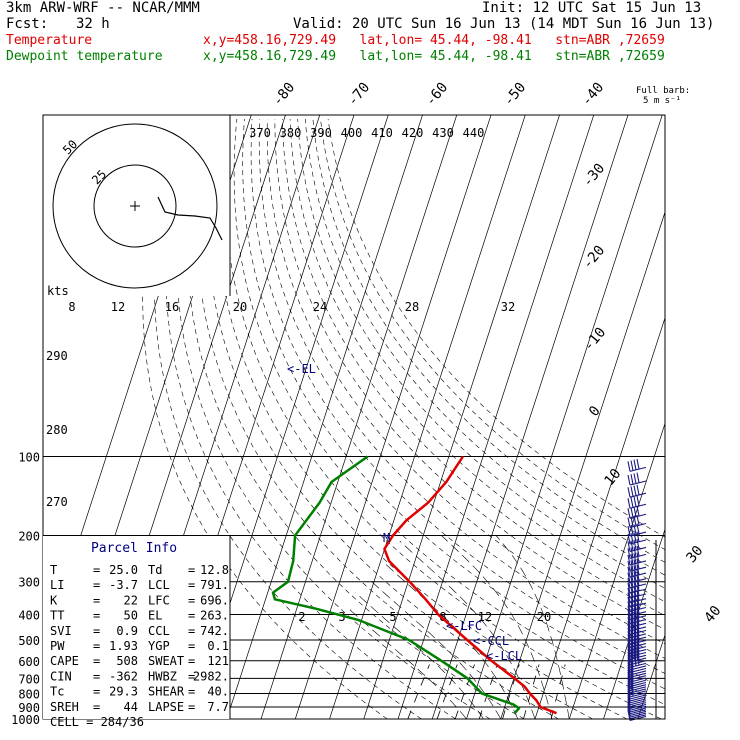  Describe the element at coordinates (131, 616) in the screenshot. I see `parcel-value: 50` at that location.